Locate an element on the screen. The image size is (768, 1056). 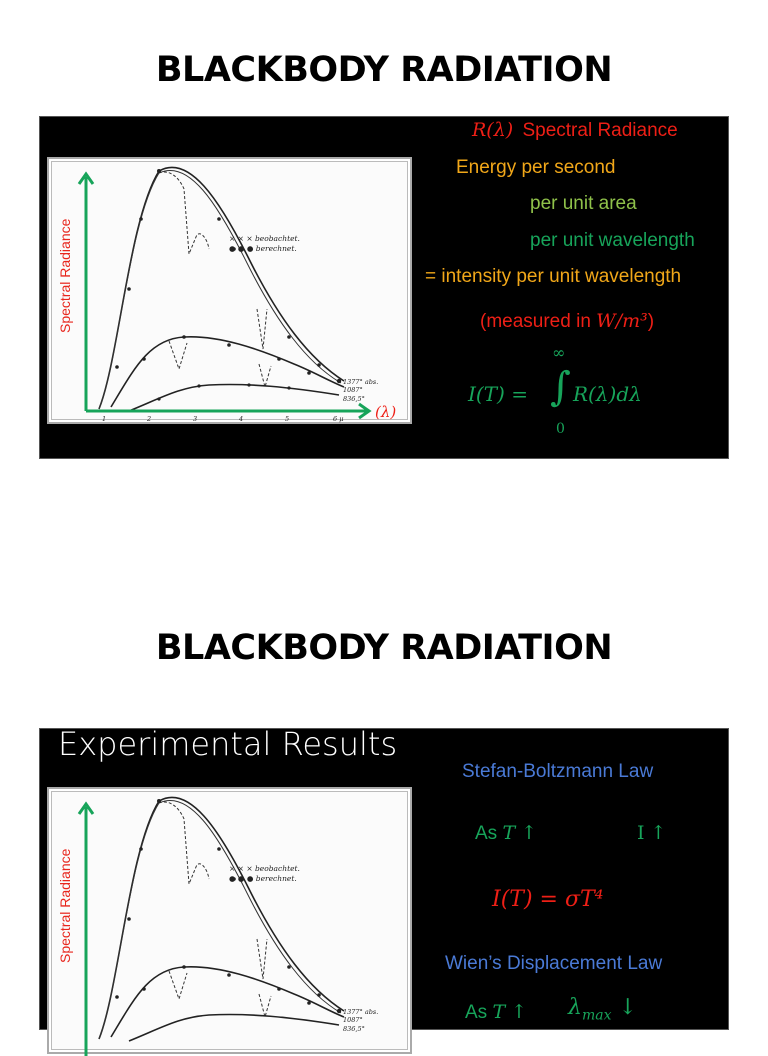
svg-text: 5 is located at coordinates (287, 419).